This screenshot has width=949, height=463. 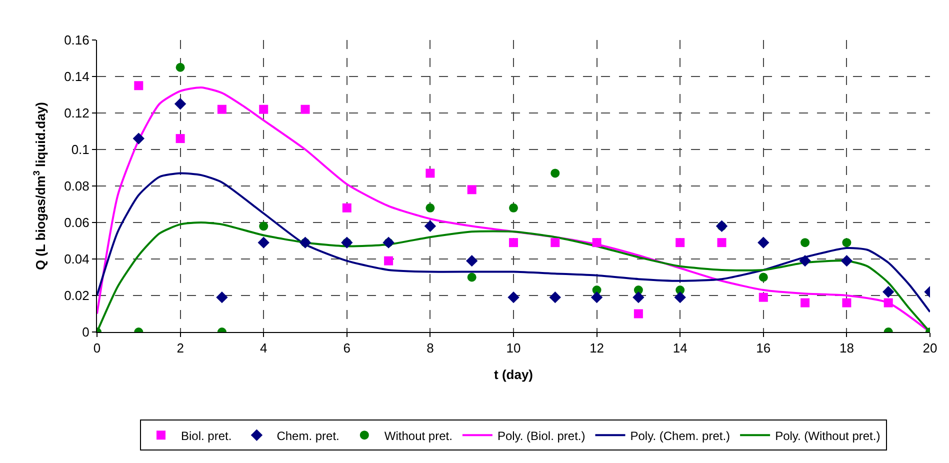 What do you see at coordinates (77, 76) in the screenshot?
I see `y-tick-label: 0.14` at bounding box center [77, 76].